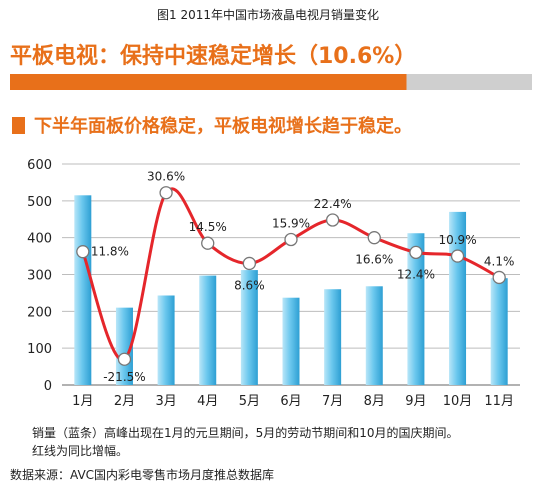  Describe the element at coordinates (142, 475) in the screenshot. I see `data-source: 数据来源：AVC国内彩电零售市场月度推总数据库` at that location.